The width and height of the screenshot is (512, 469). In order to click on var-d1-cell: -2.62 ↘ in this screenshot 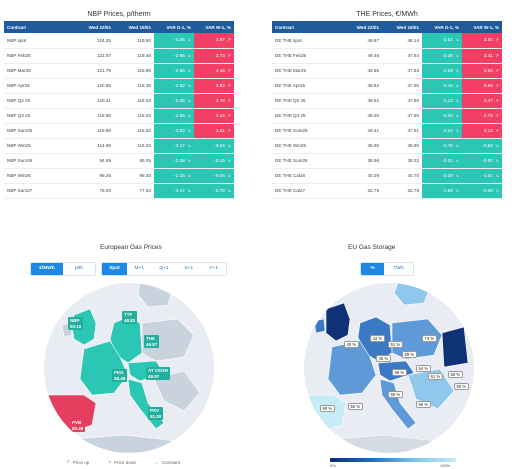, I will do `click(174, 86)`.